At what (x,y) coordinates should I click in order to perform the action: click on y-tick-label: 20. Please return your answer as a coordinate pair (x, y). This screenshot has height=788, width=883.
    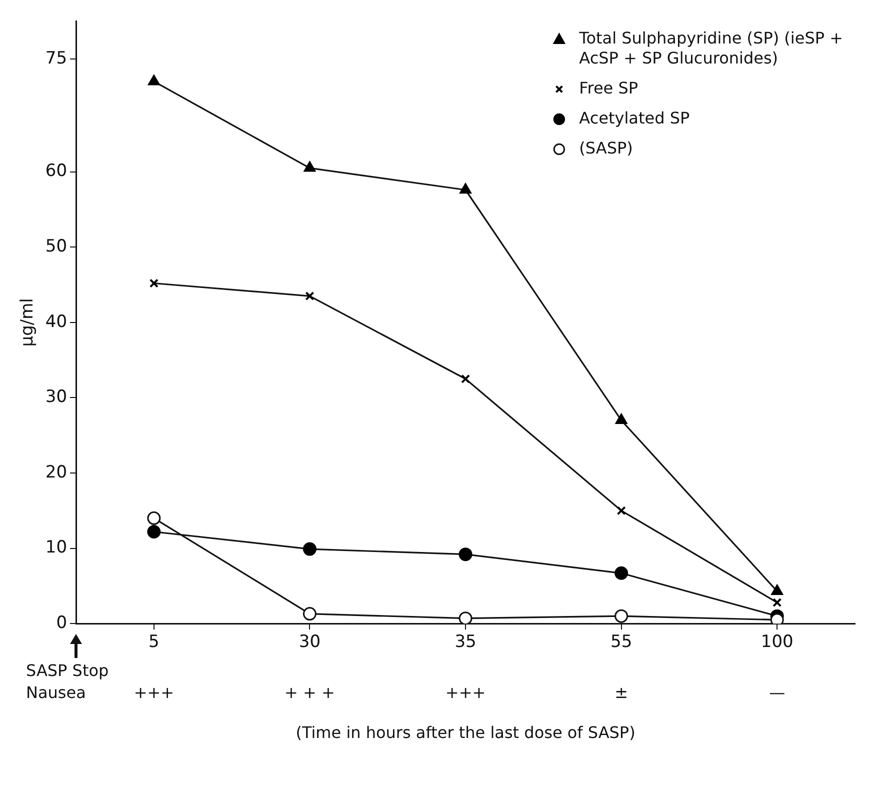
    Looking at the image, I should click on (56, 472).